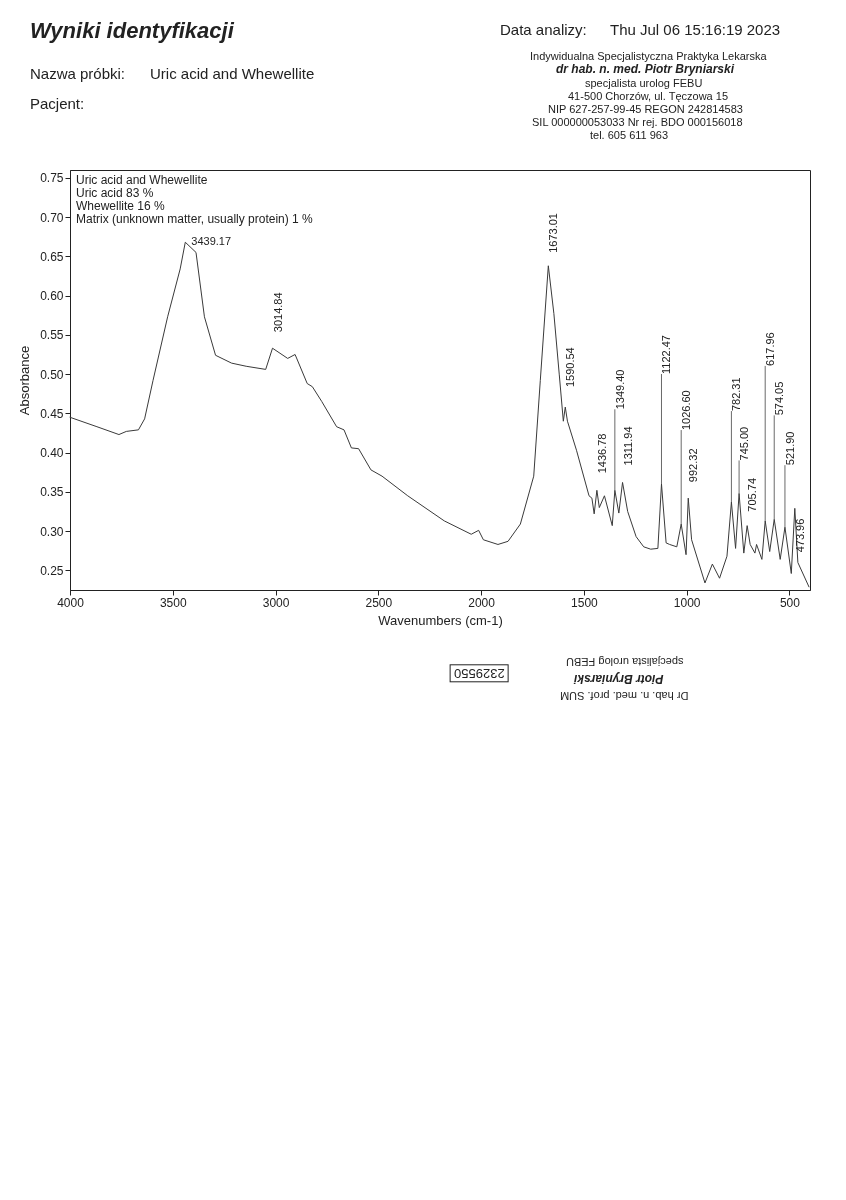 Image resolution: width=846 pixels, height=1200 pixels. Describe the element at coordinates (693, 465) in the screenshot. I see `annotation: 992.32` at that location.